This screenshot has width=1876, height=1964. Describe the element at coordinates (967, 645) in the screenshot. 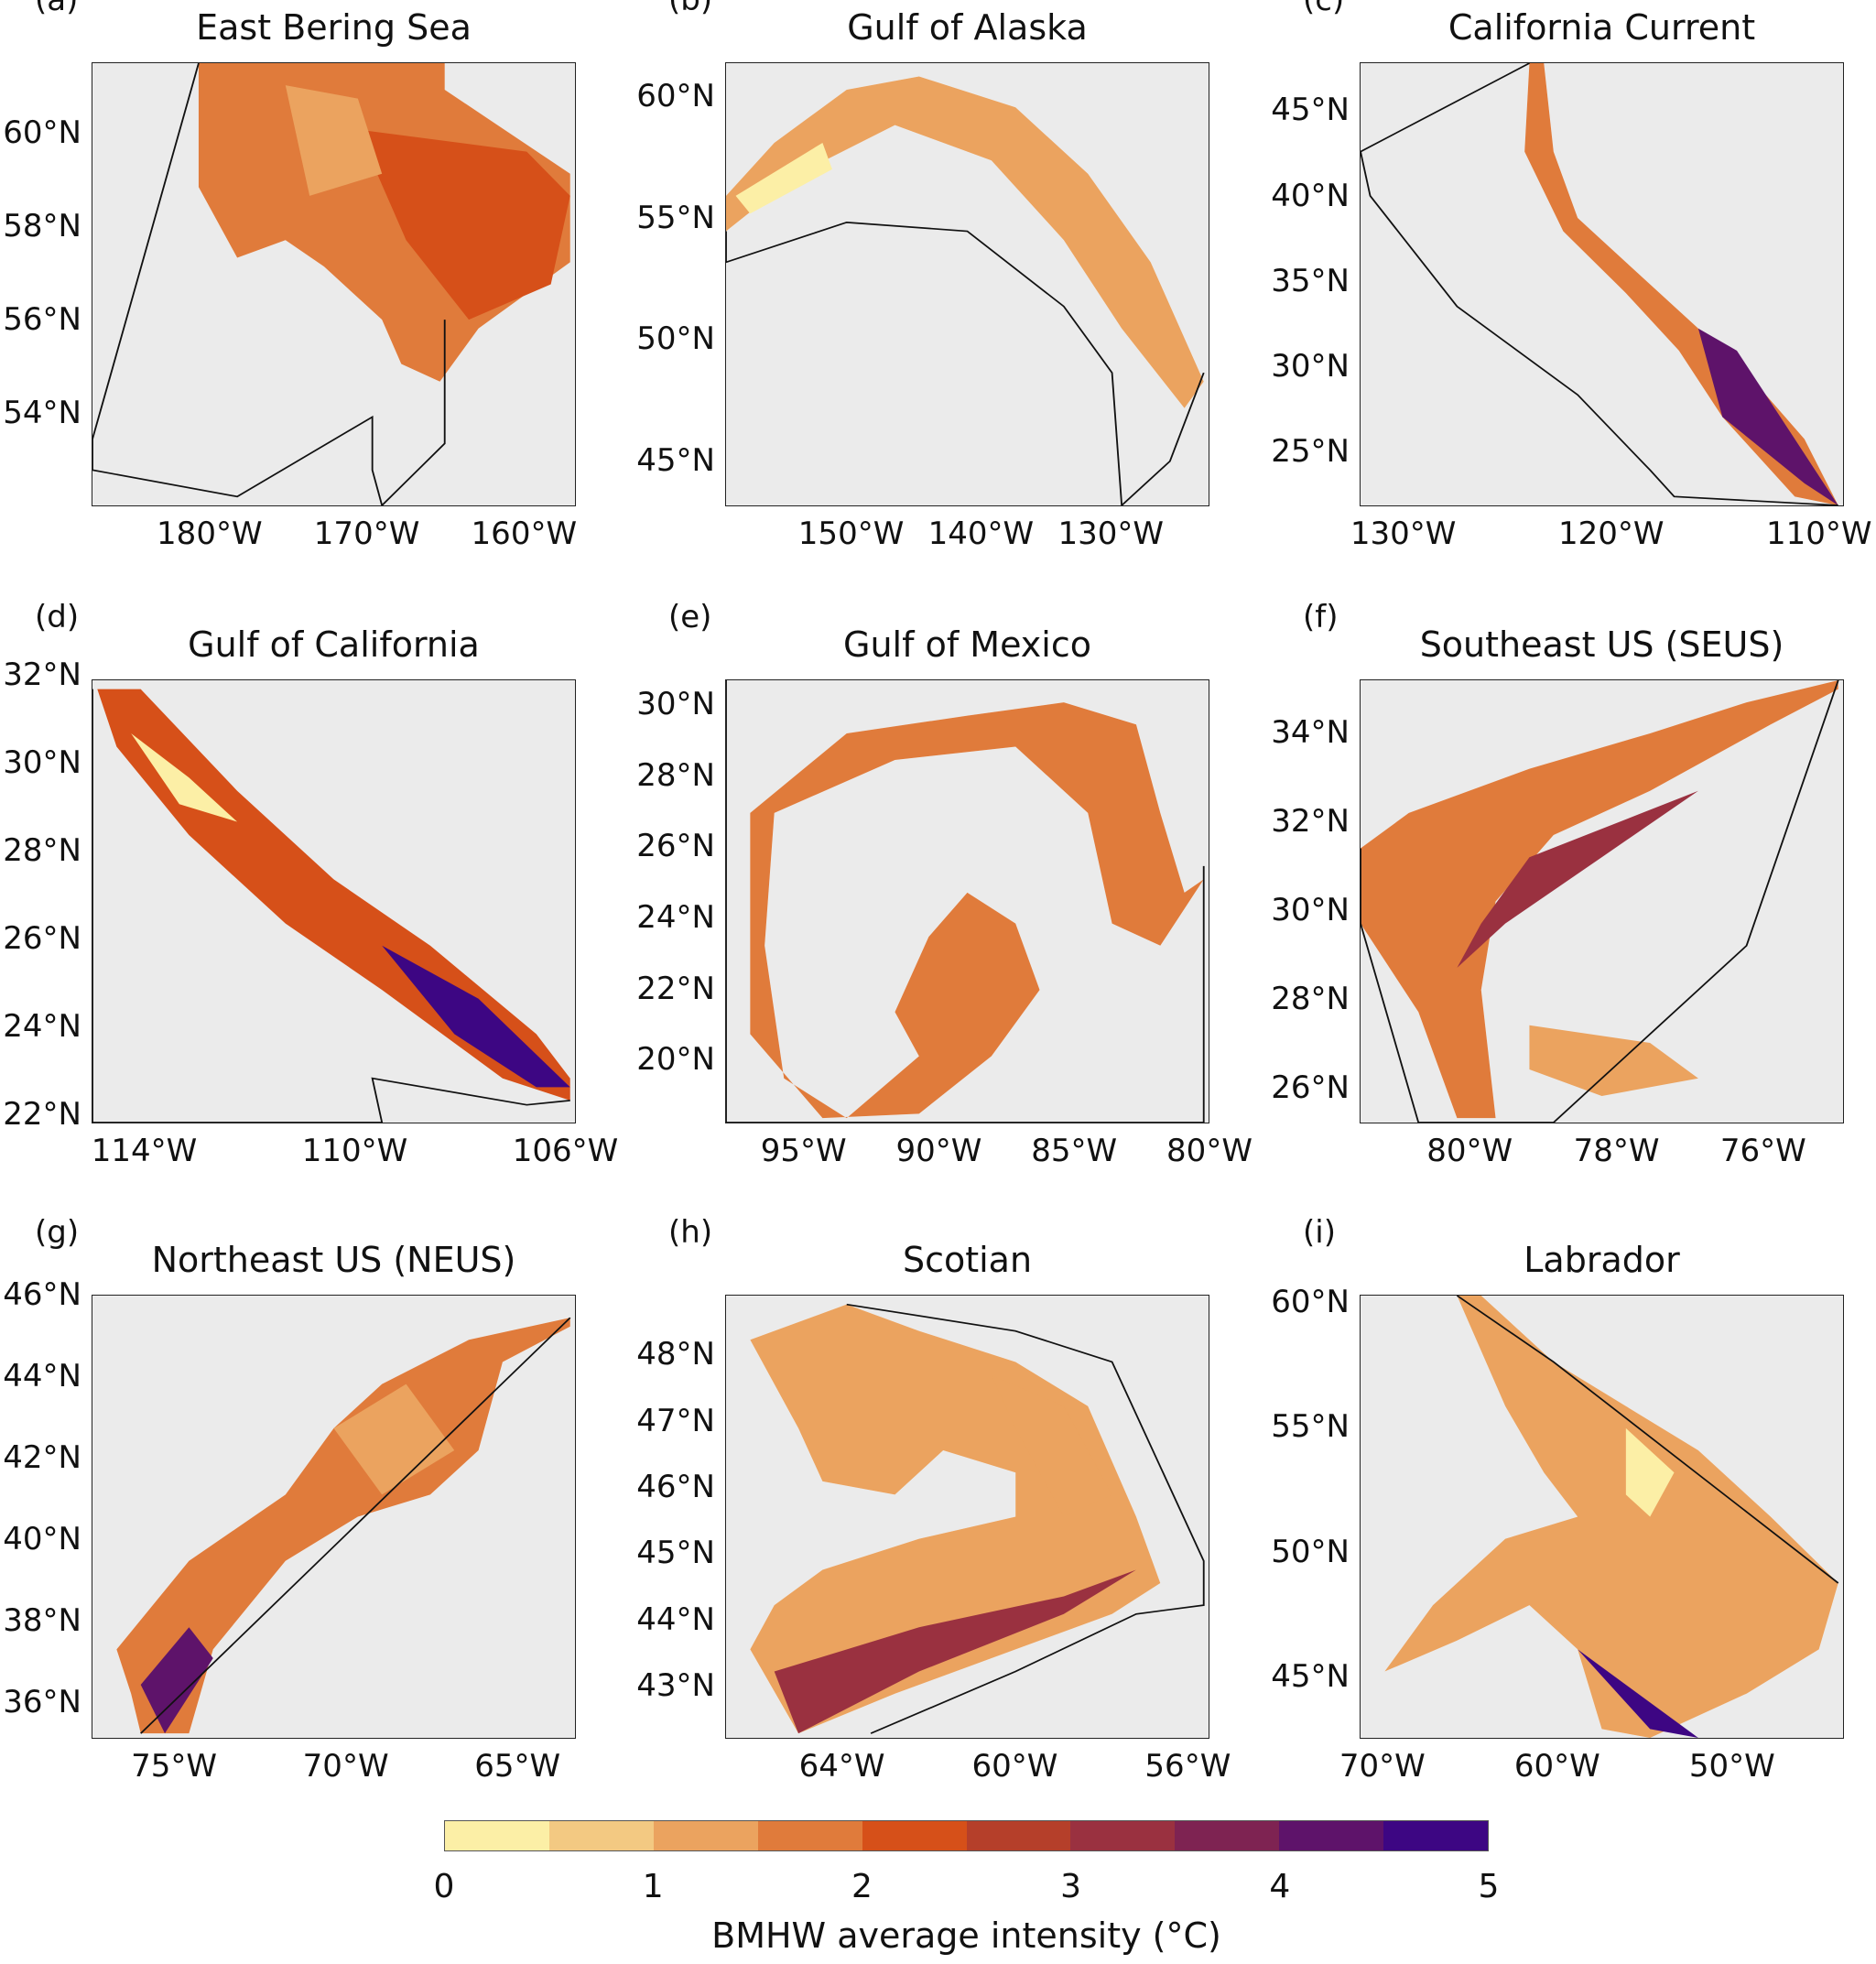

I see `panel-title: Gulf of Mexico` at that location.